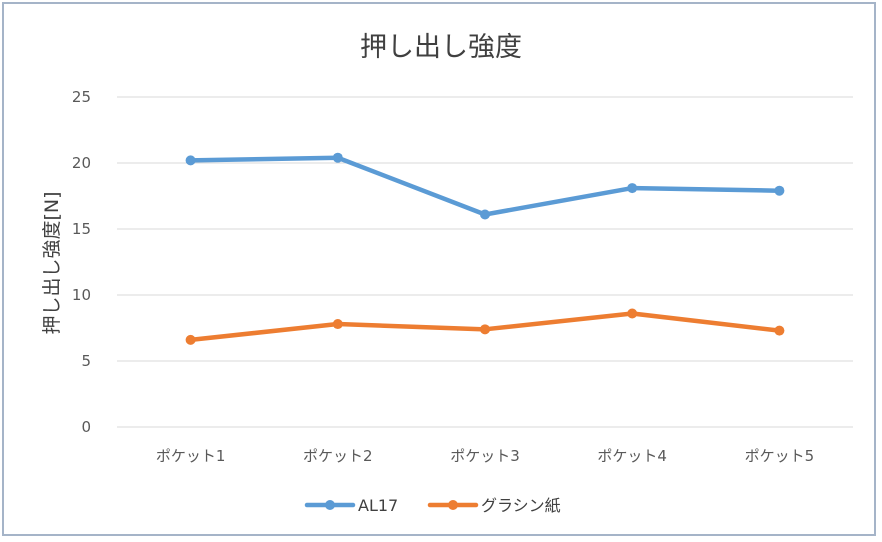 This screenshot has height=542, width=882. What do you see at coordinates (521, 505) in the screenshot?
I see `legend-label: グラシン紙` at bounding box center [521, 505].